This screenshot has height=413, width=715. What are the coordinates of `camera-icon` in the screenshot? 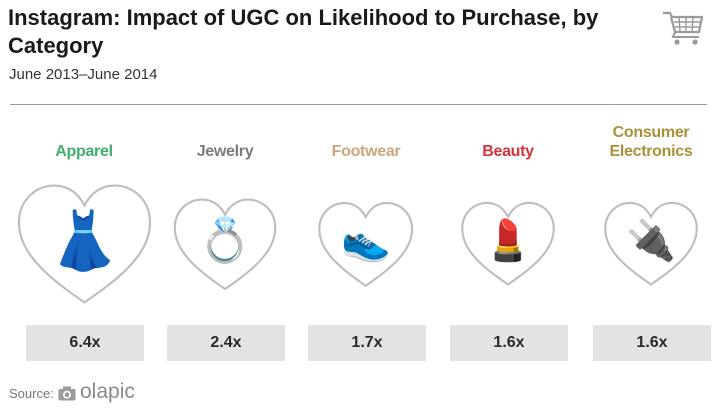 It's located at (67, 393).